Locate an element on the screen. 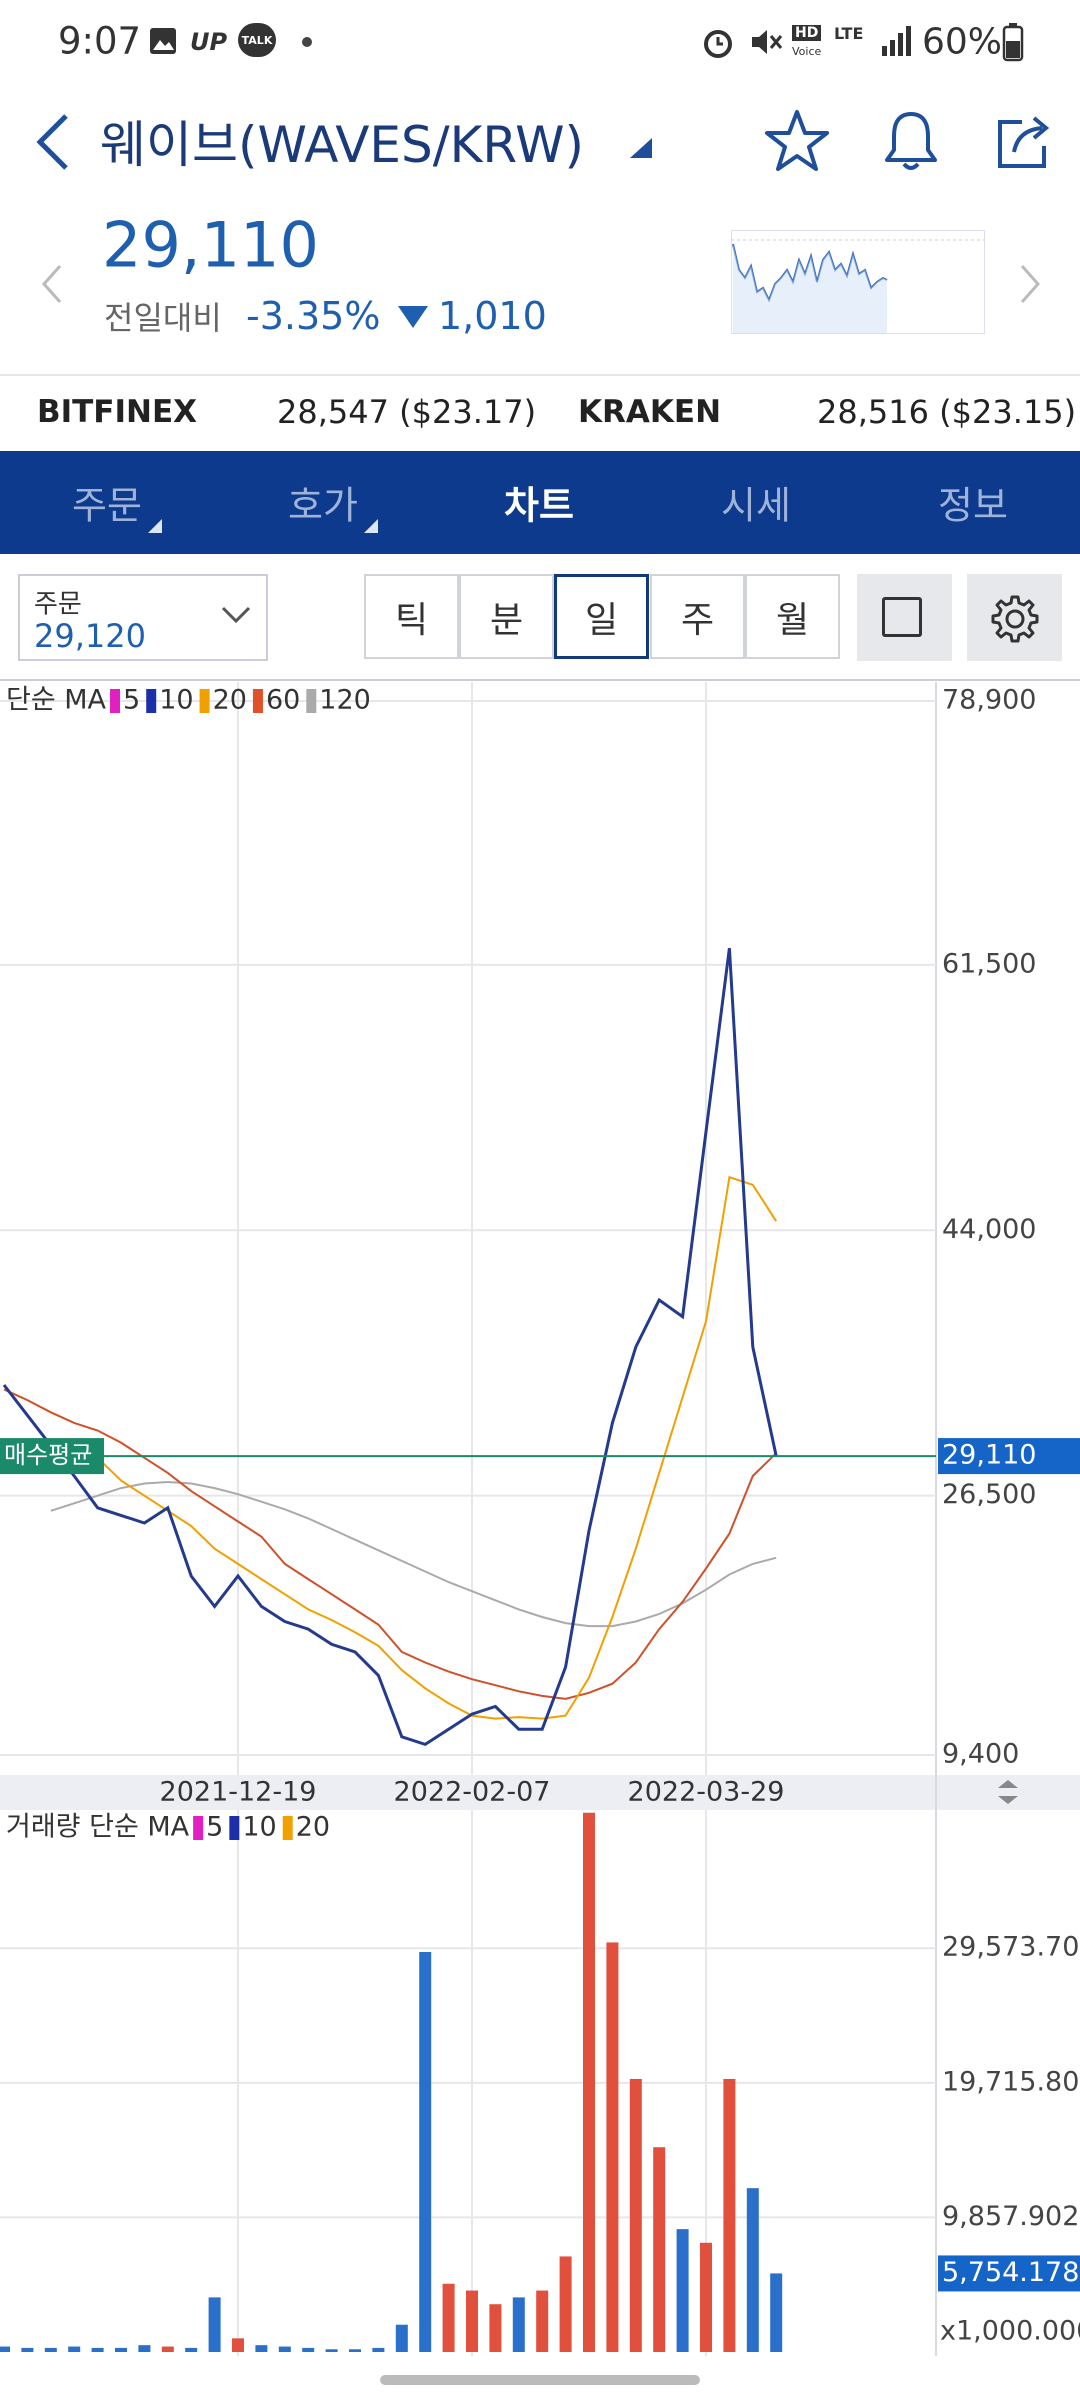  gear-icon is located at coordinates (1015, 619).